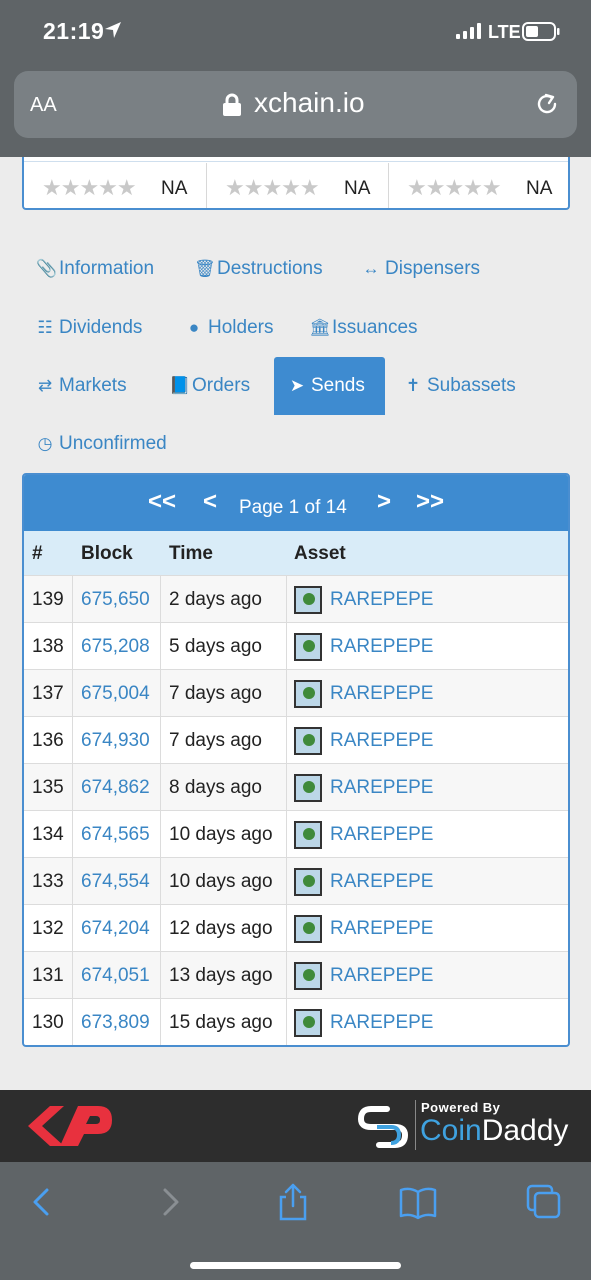  What do you see at coordinates (415, 1125) in the screenshot?
I see `divider` at bounding box center [415, 1125].